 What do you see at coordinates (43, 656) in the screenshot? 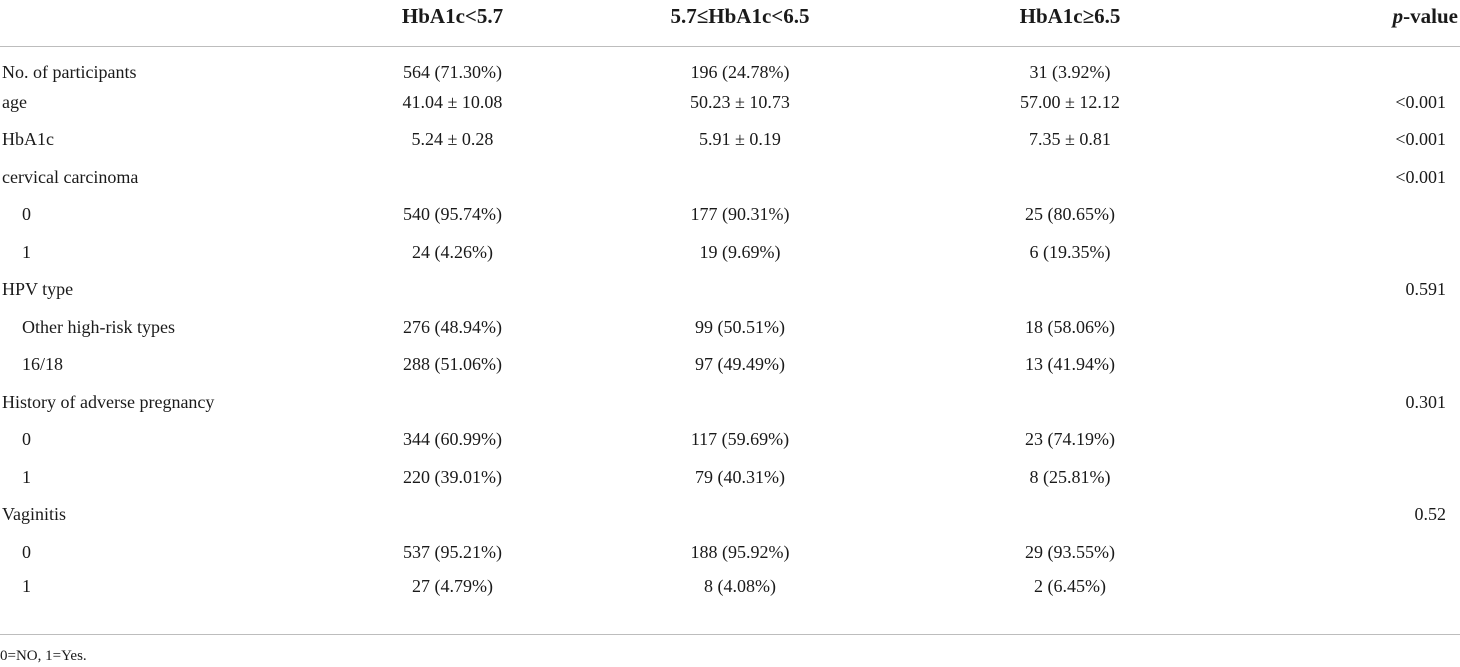
I see `table-footnote: 0=NO, 1=Yes.` at bounding box center [43, 656].